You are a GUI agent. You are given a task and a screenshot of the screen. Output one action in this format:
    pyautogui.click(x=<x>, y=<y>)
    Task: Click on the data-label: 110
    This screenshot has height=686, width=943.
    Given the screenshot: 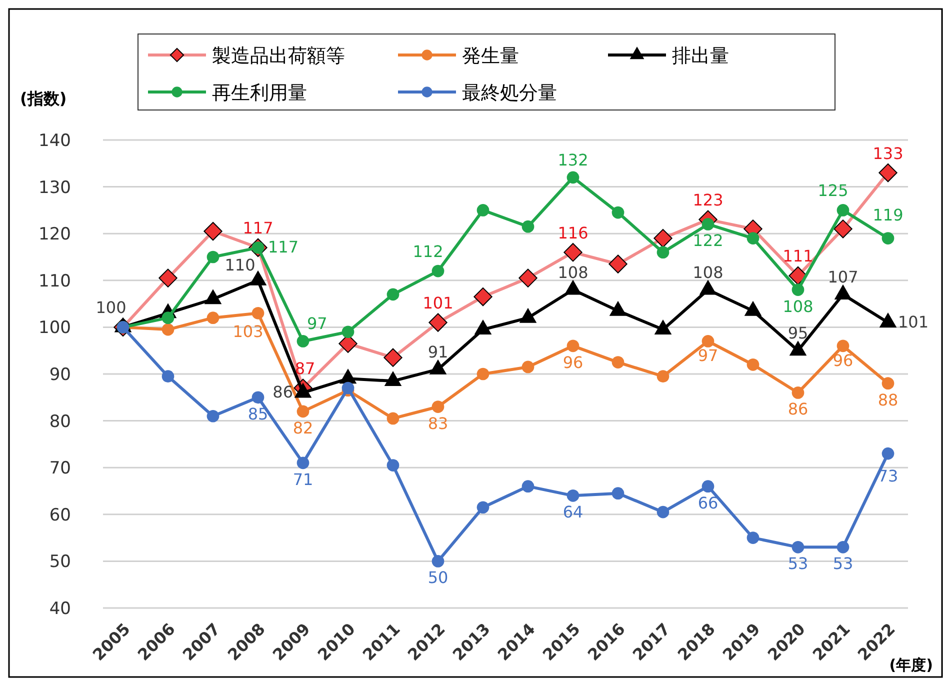 What is the action you would take?
    pyautogui.click(x=240, y=264)
    